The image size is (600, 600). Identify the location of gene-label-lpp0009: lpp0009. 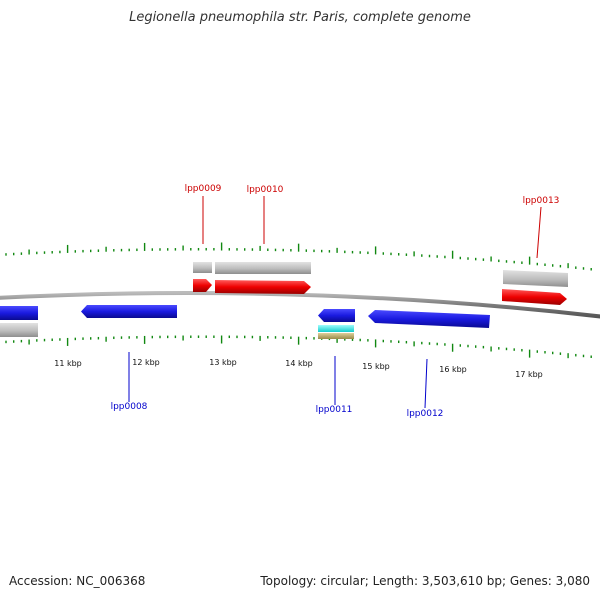
(203, 189).